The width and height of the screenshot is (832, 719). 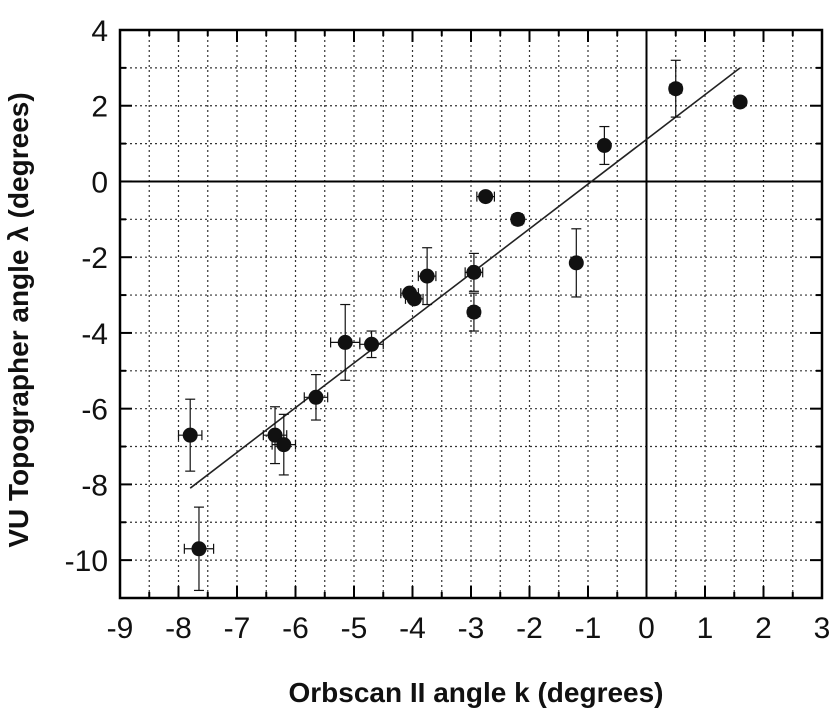 I want to click on x-tick-label: -1, so click(x=588, y=628).